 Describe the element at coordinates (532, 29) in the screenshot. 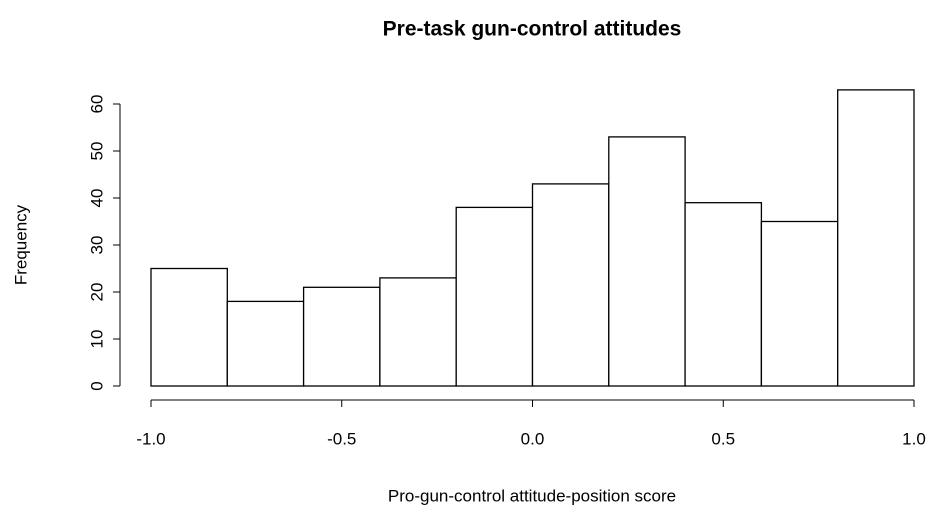

I see `chart-title: Pre-task gun-control attitudes` at that location.